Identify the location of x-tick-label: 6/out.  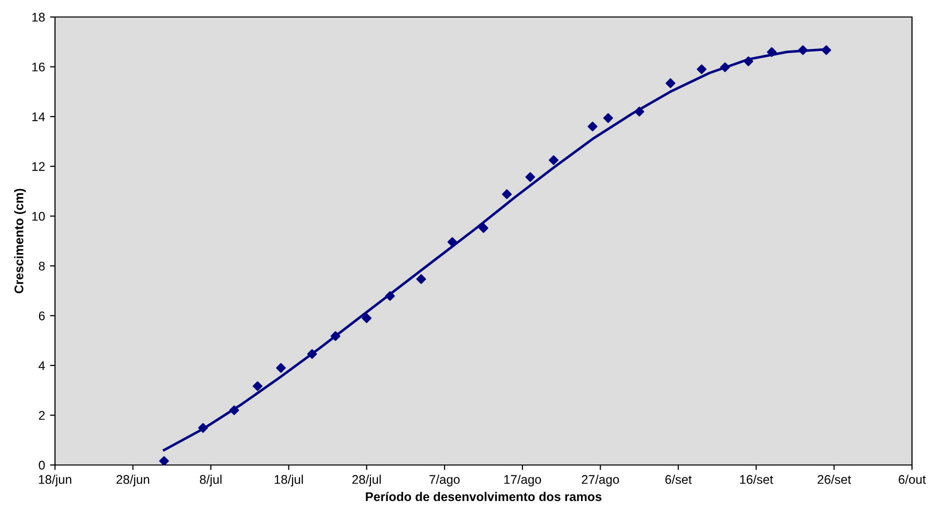
(912, 479).